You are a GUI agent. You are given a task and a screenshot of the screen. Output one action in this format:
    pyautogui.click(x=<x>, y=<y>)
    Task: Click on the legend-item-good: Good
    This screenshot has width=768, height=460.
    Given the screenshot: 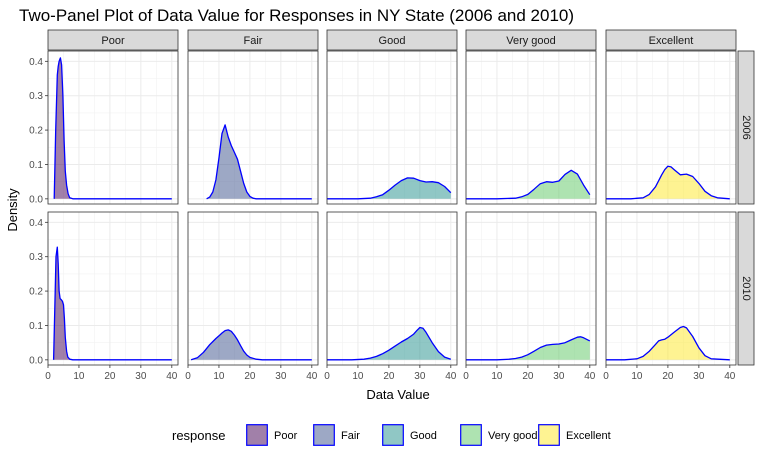 What is the action you would take?
    pyautogui.click(x=409, y=435)
    